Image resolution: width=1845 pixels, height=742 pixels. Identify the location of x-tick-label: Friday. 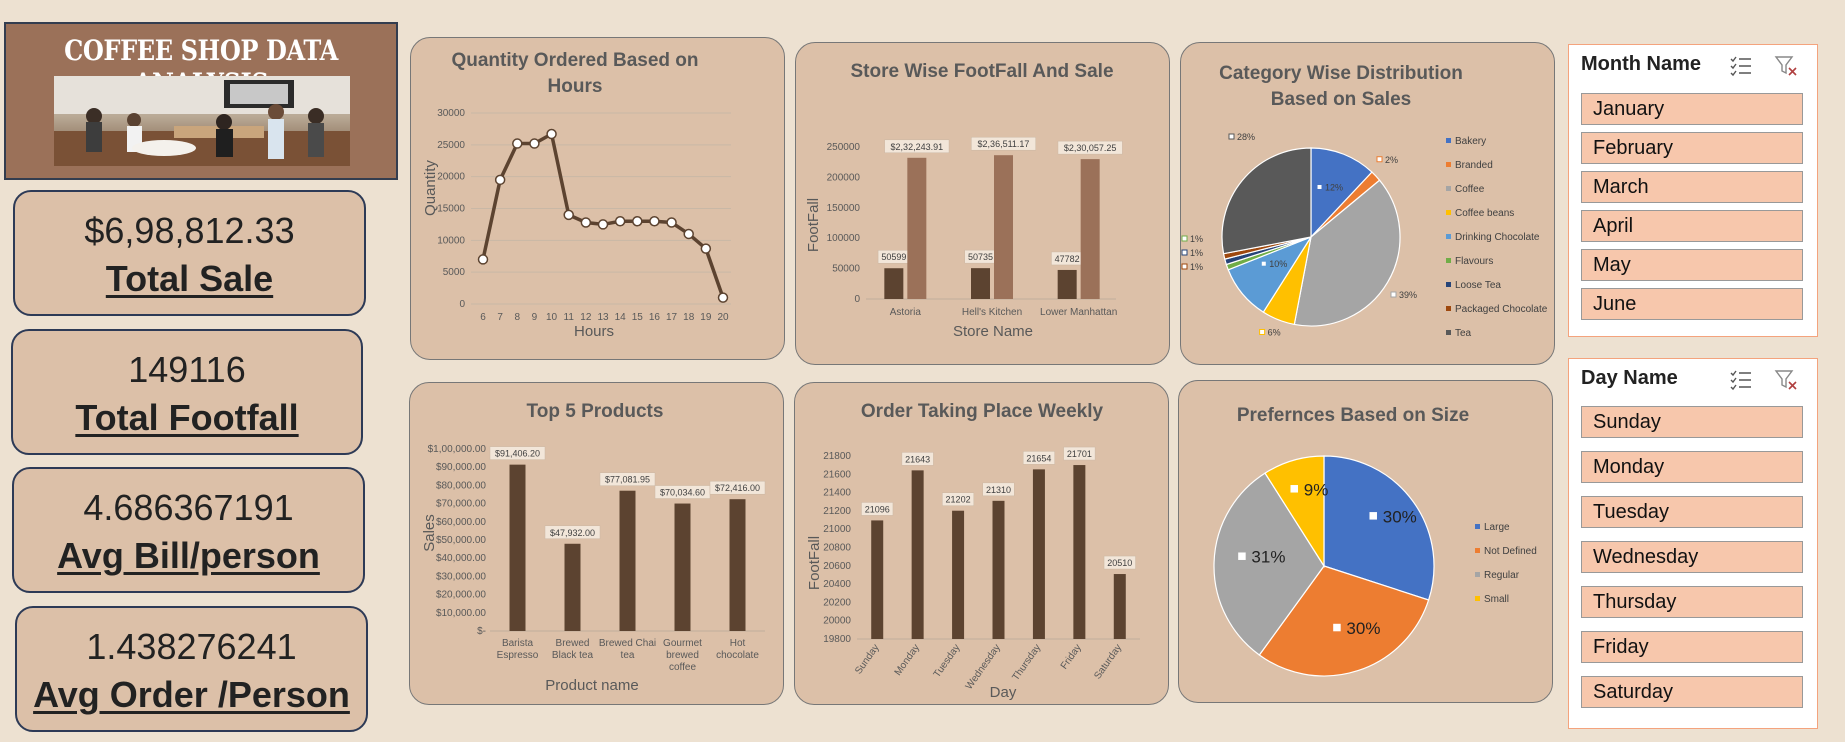
(1071, 656).